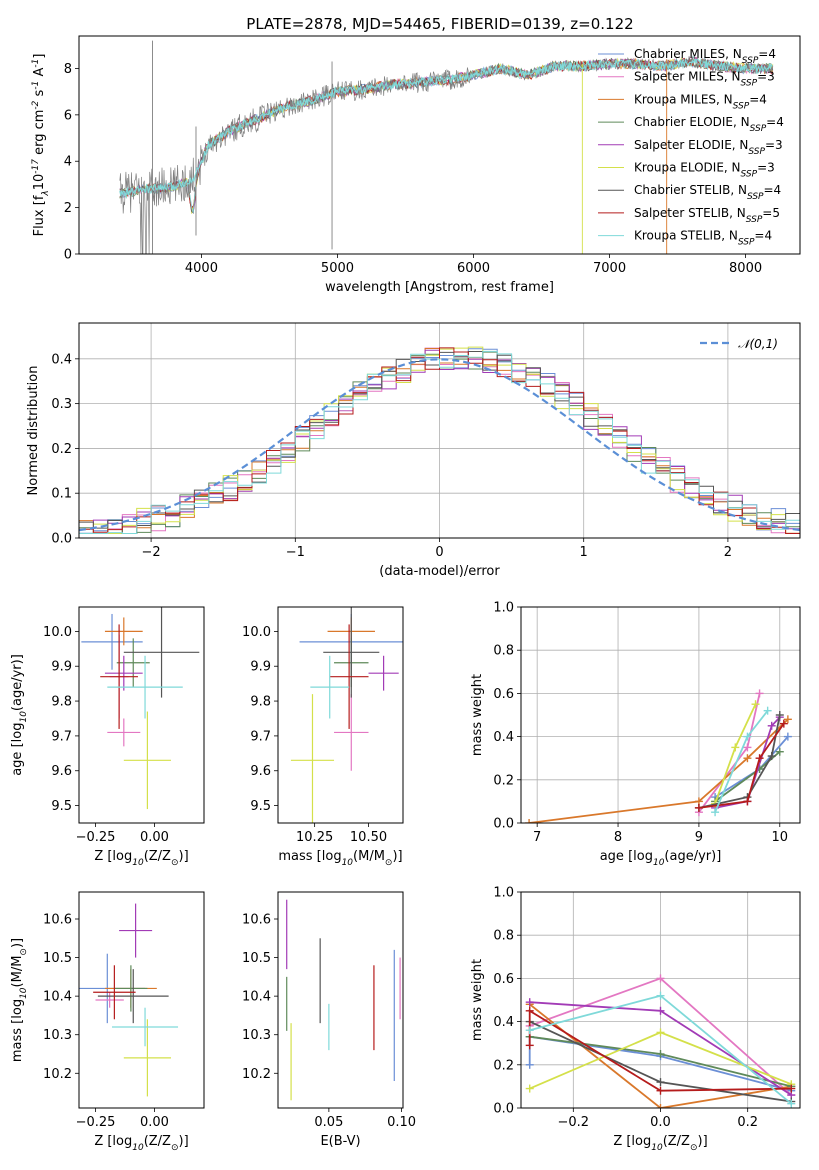  I want to click on y-tick-label: 10.0, so click(57, 632).